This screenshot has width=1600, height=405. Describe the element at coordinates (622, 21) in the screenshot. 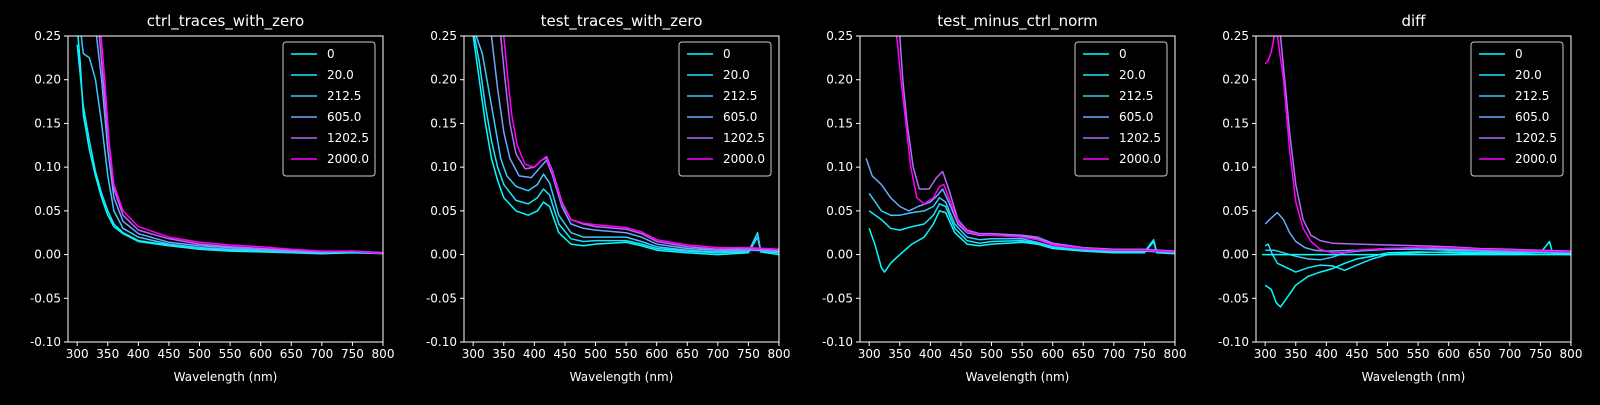

I see `chart-title: test_traces_with_zero` at that location.